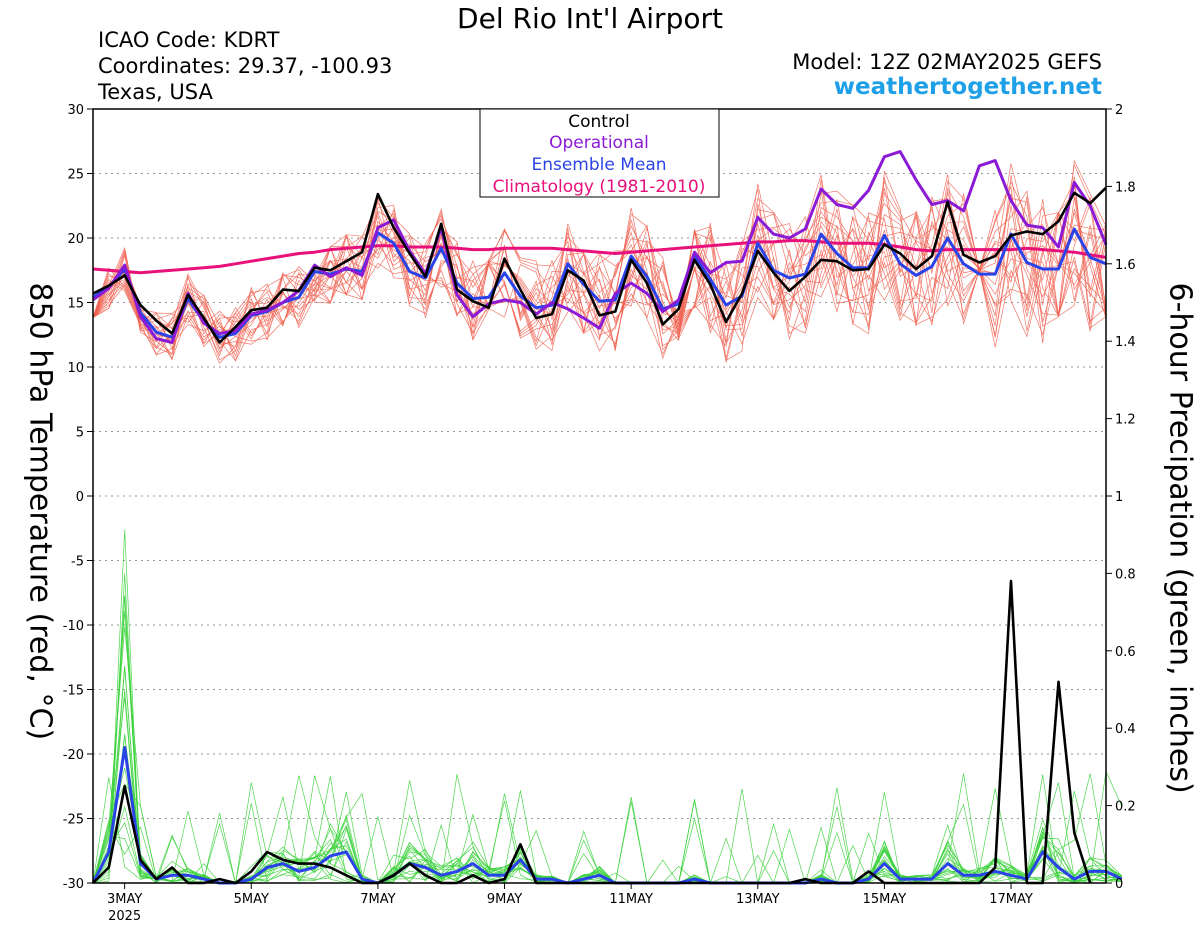 This screenshot has width=1200, height=927. I want to click on control-temp-line, so click(599, 265).